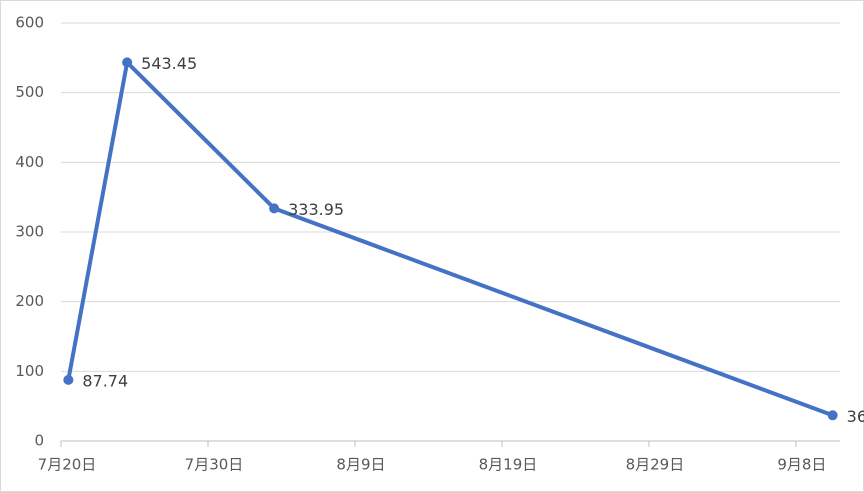 This screenshot has height=492, width=864. What do you see at coordinates (29, 92) in the screenshot?
I see `y-tick-label: 500` at bounding box center [29, 92].